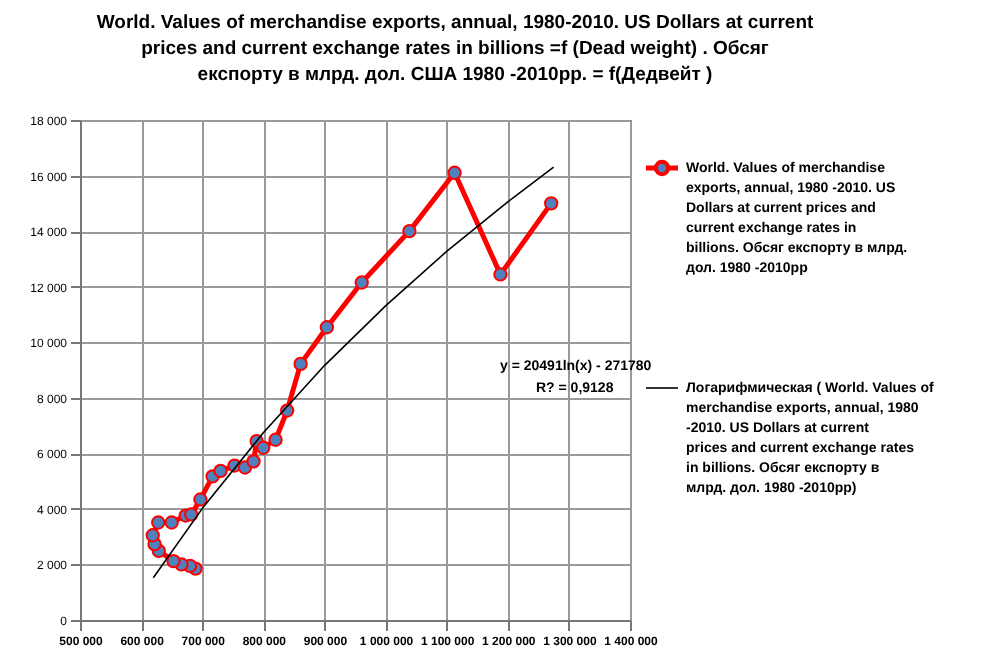 The height and width of the screenshot is (654, 1008). What do you see at coordinates (455, 49) in the screenshot?
I see `chart-title: World. Values of merchandise exports, annual, 1980-2010. US Dollars at current prices and current exchange rates in billions =f (Dead weight) . Обсяг експорту в млрд. дол. США 1980 -2010рр. = f(Дедвейт )` at bounding box center [455, 49].